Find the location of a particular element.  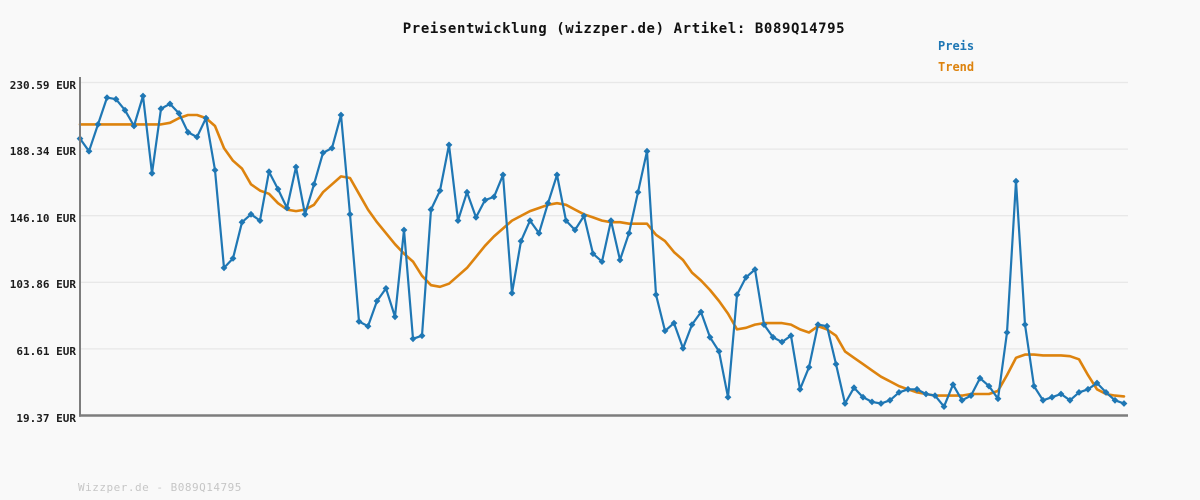

y-tick-label: 230.59 EUR is located at coordinates (42, 85).